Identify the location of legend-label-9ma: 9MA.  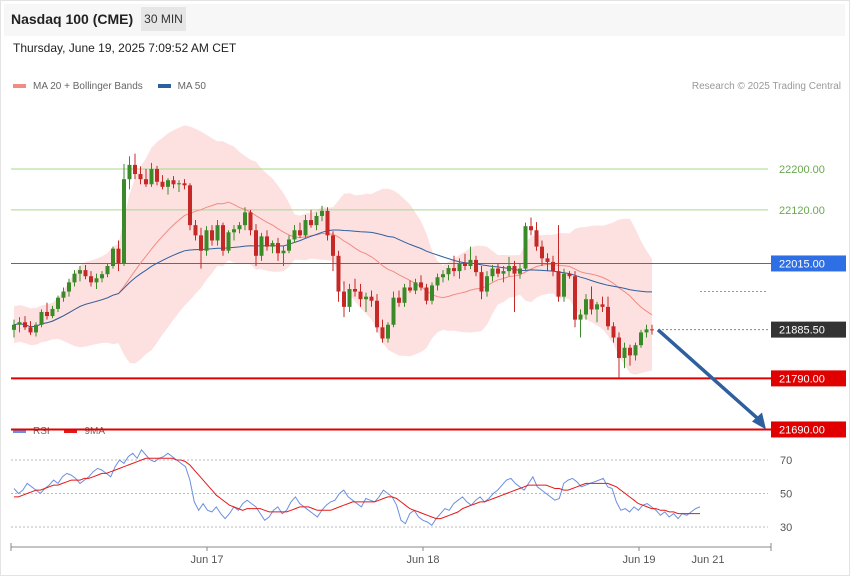
(95, 431).